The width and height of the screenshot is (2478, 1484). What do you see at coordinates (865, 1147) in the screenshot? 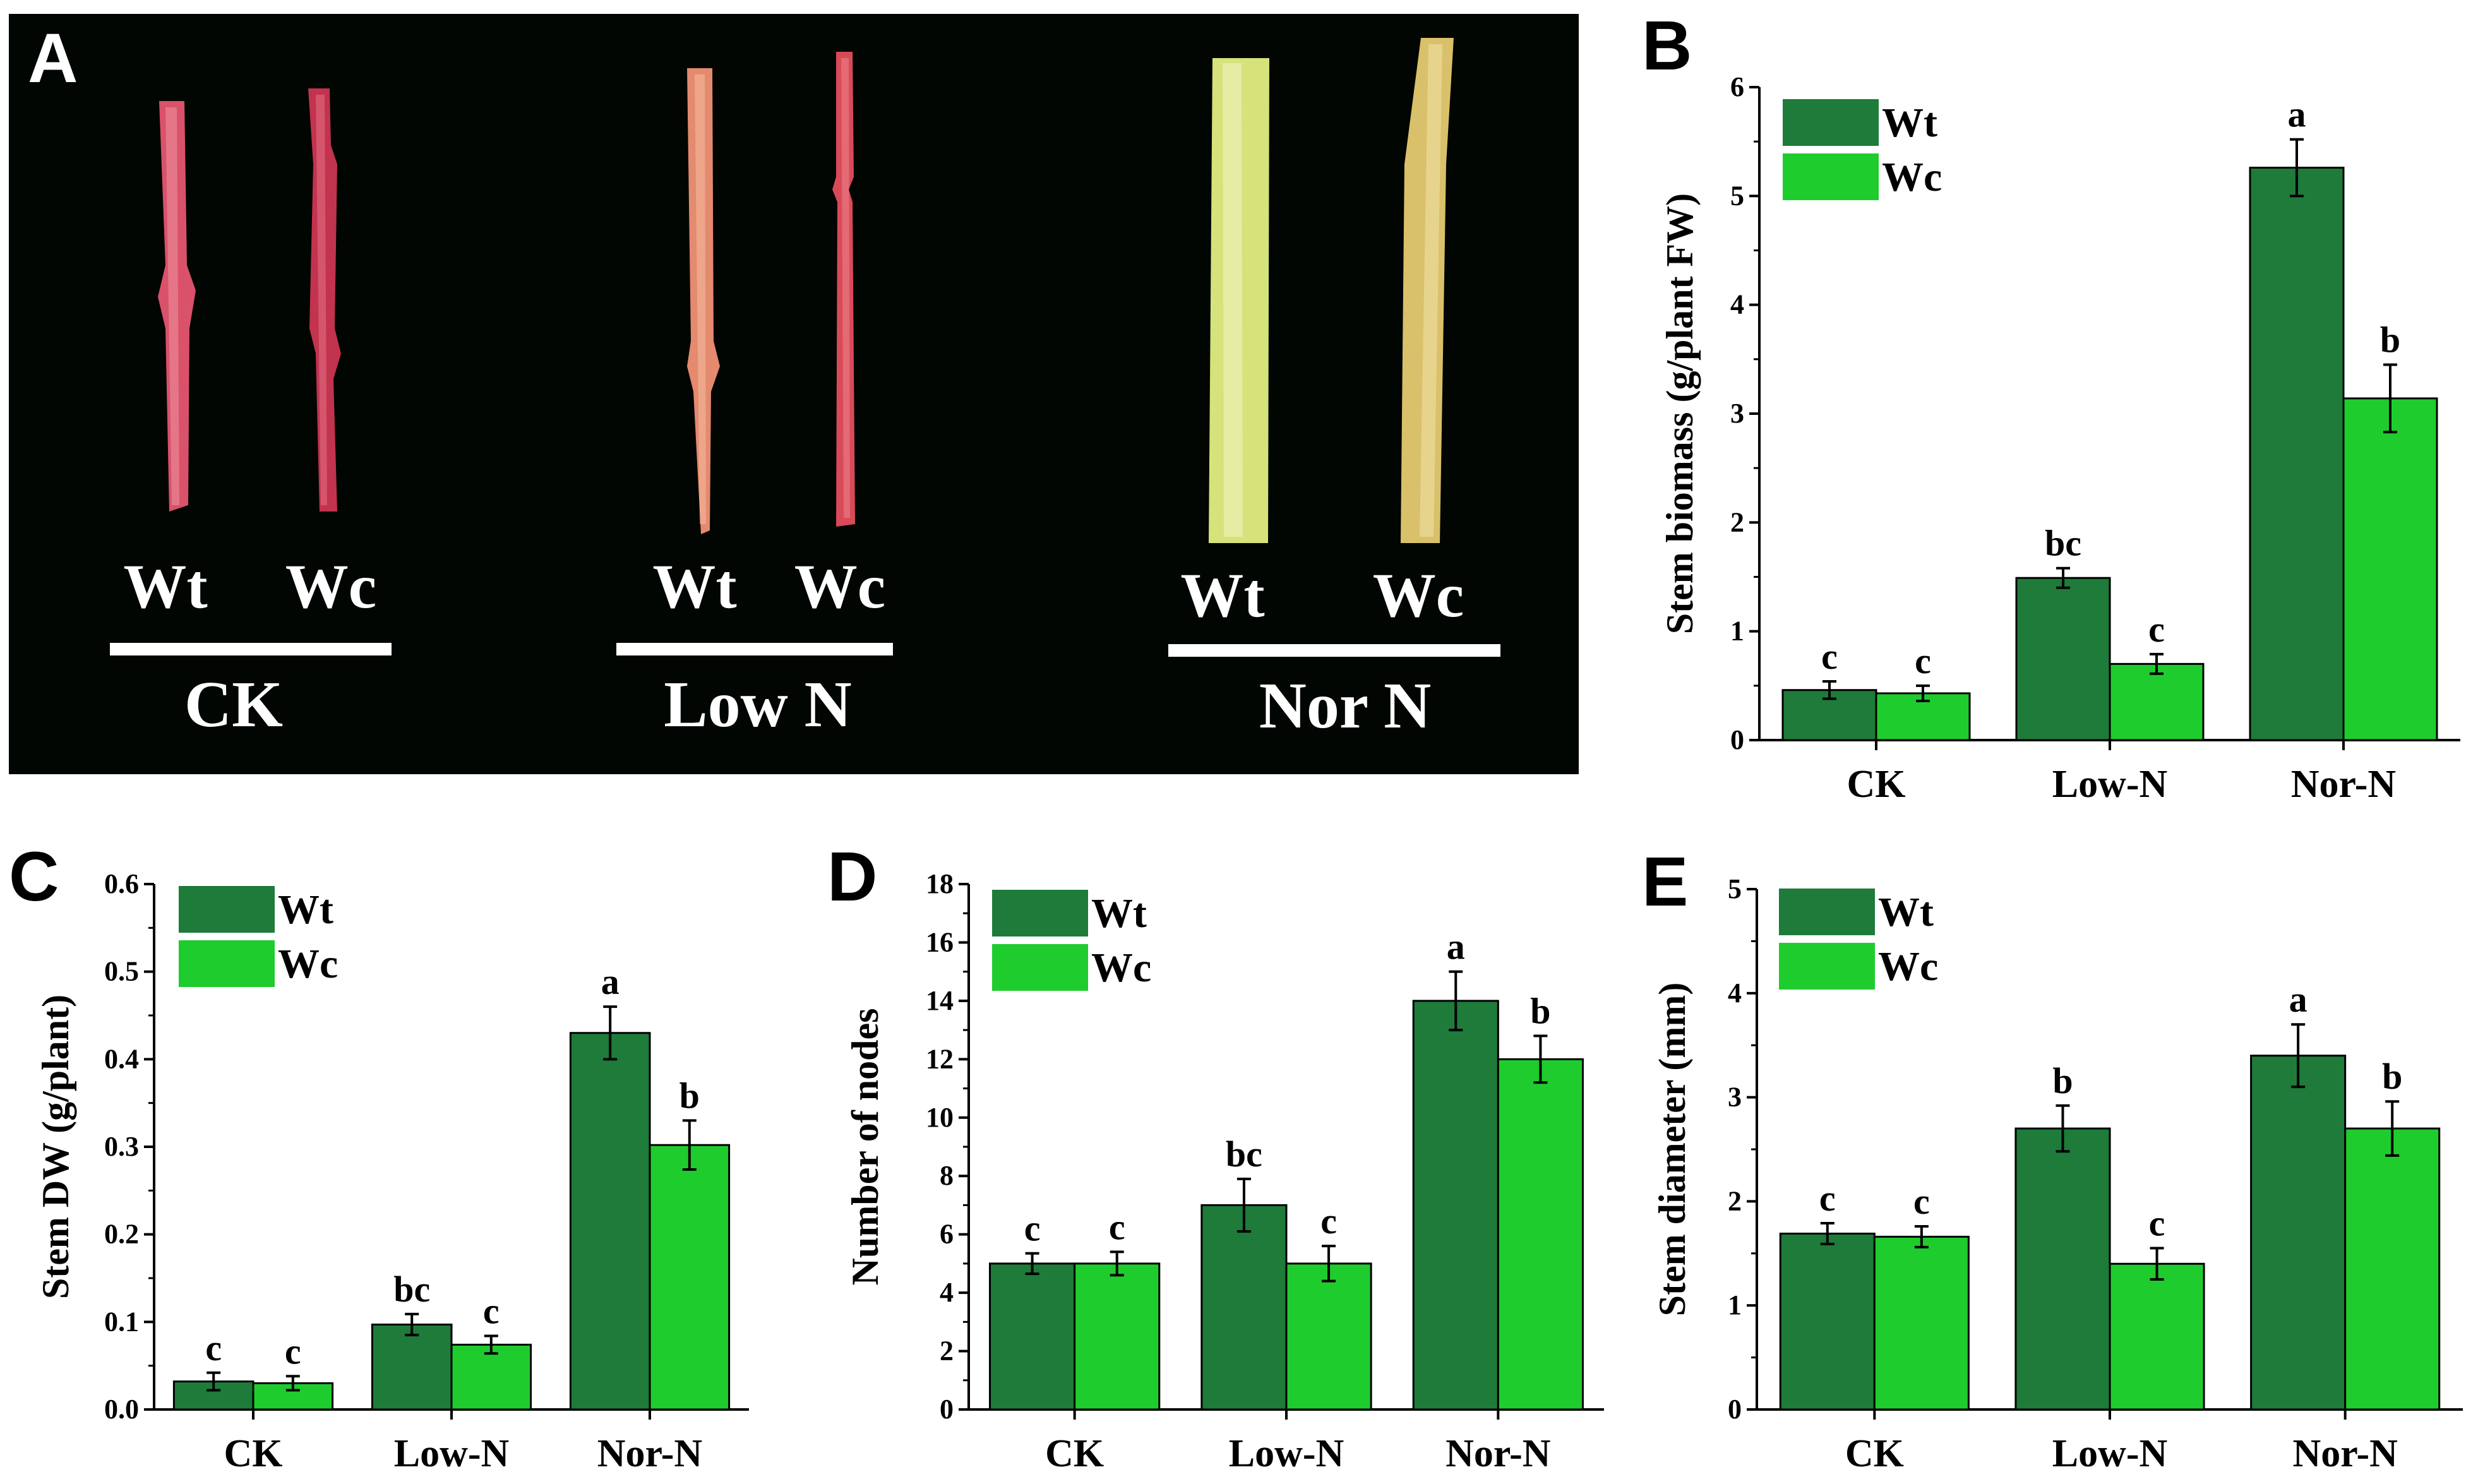
I see `y-axis-label-d: Number of nodes` at bounding box center [865, 1147].